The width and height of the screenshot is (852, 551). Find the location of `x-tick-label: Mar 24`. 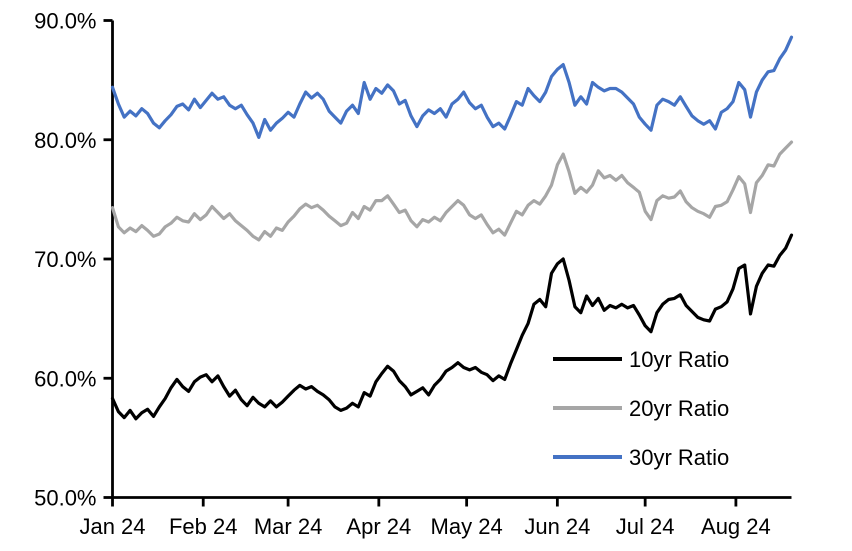

x-tick-label: Mar 24 is located at coordinates (288, 526).